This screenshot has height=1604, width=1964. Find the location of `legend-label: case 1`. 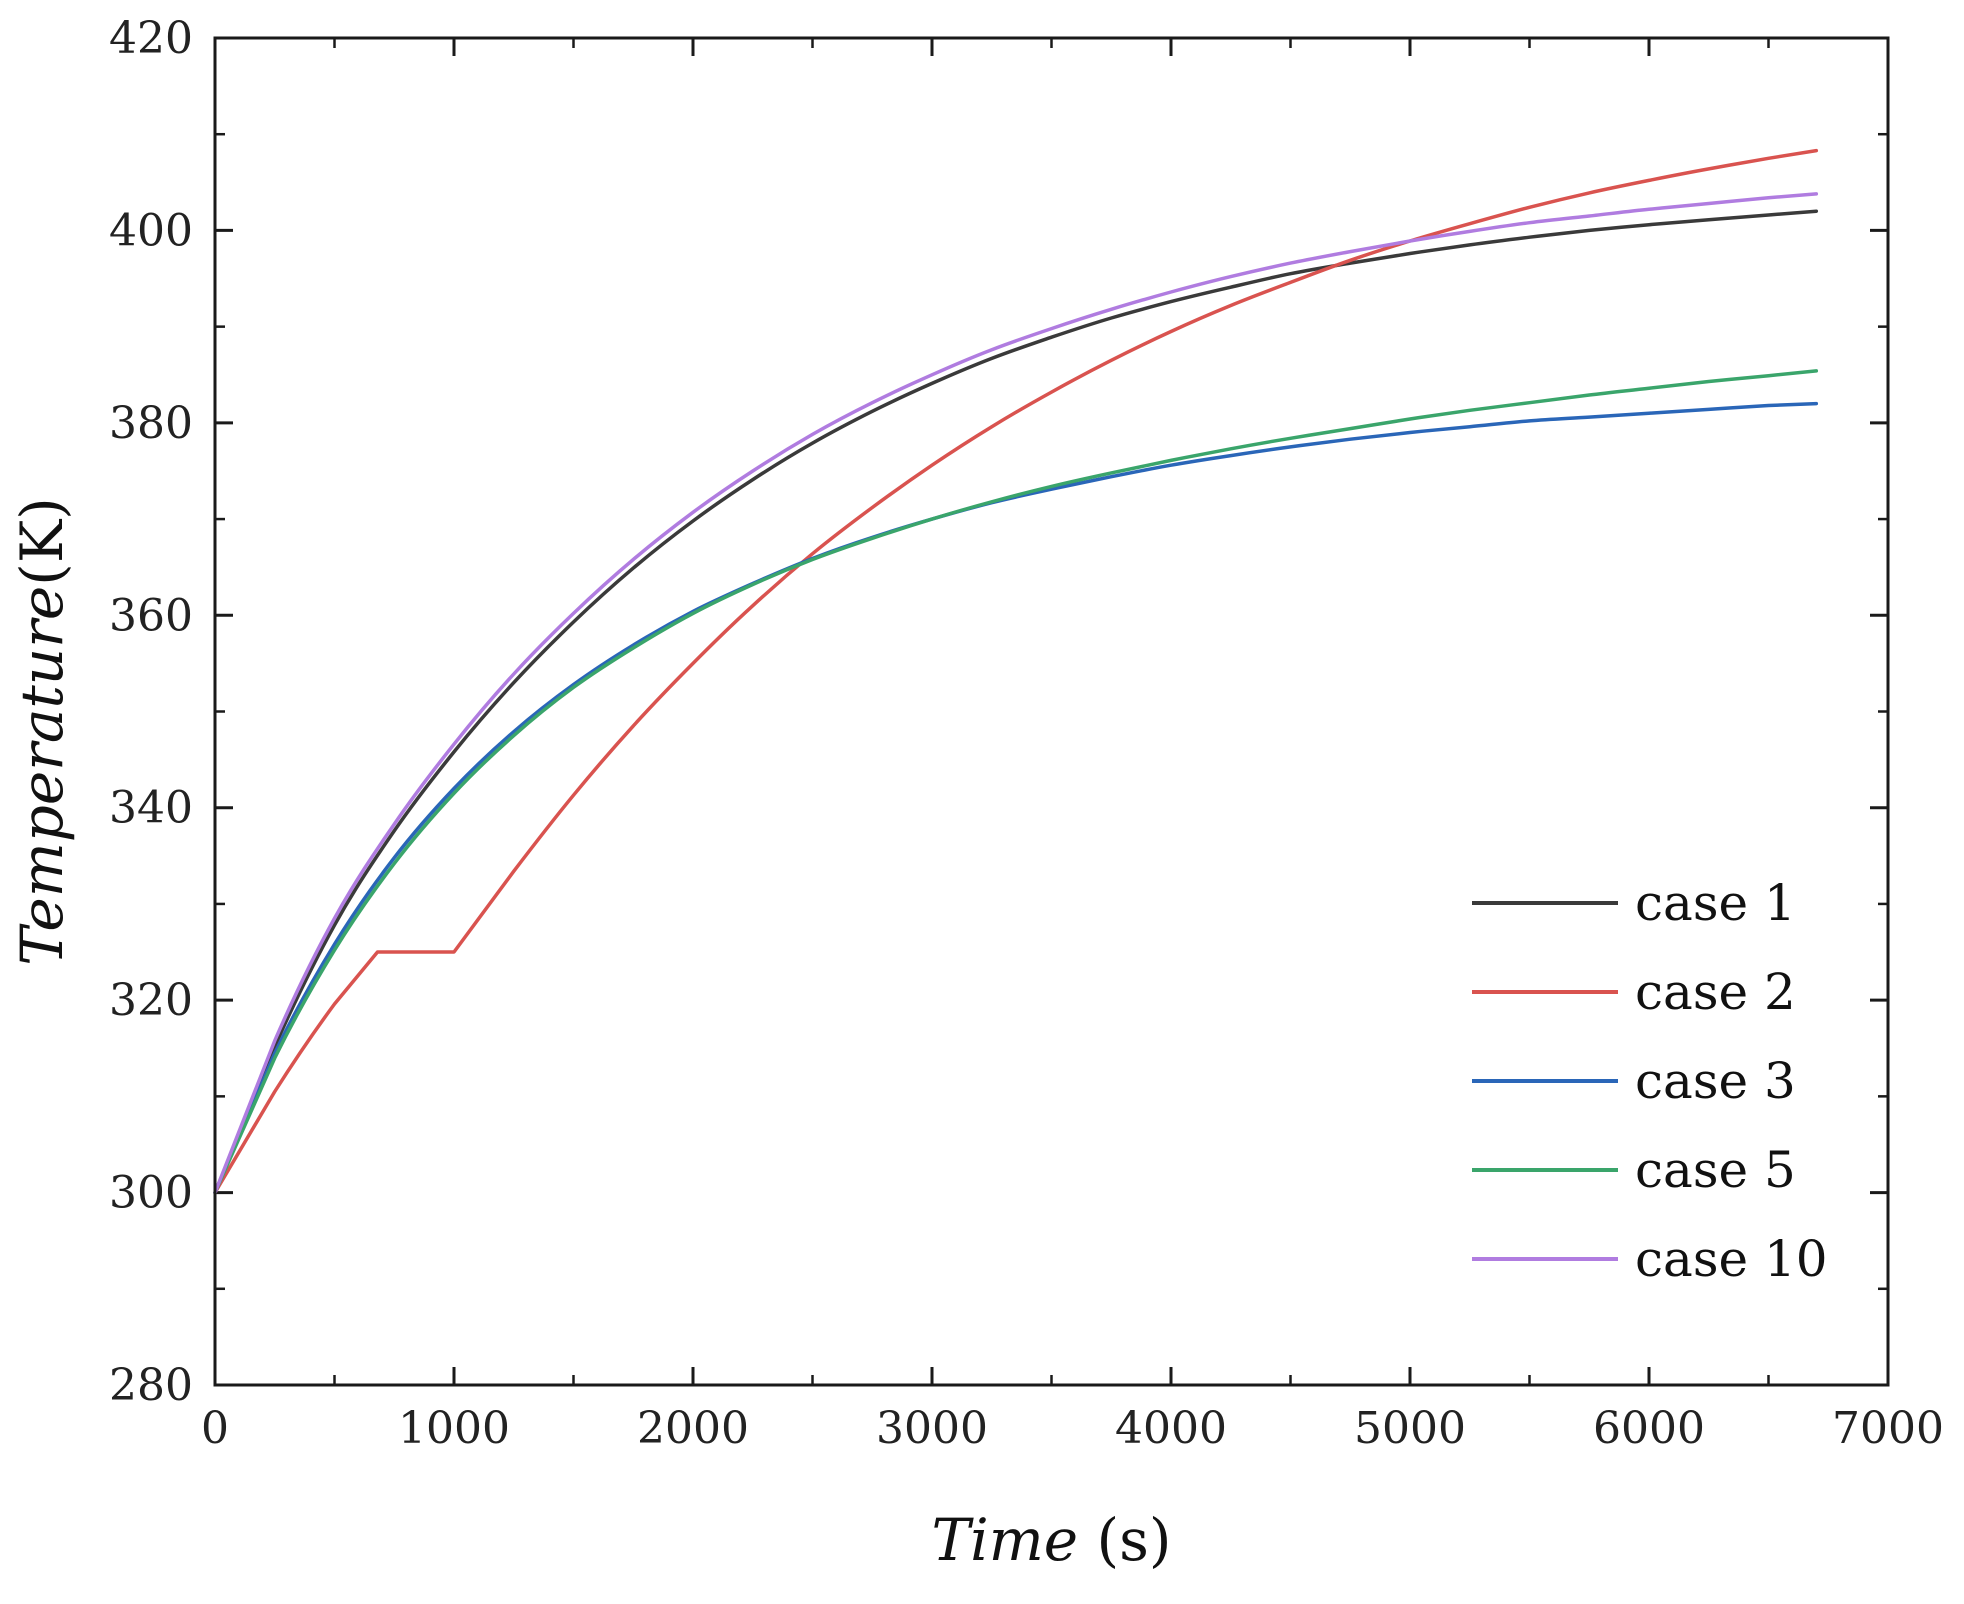

legend-label: case 1 is located at coordinates (1715, 903).